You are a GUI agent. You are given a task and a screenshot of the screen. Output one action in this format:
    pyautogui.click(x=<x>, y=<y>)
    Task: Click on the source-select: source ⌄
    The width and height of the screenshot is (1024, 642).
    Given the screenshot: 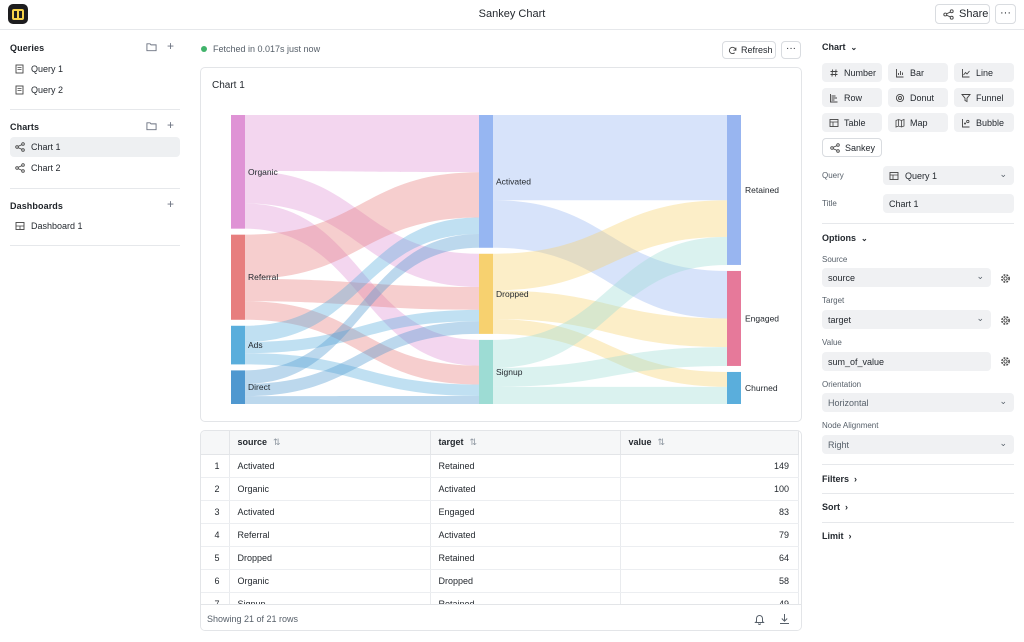 What is the action you would take?
    pyautogui.click(x=906, y=277)
    